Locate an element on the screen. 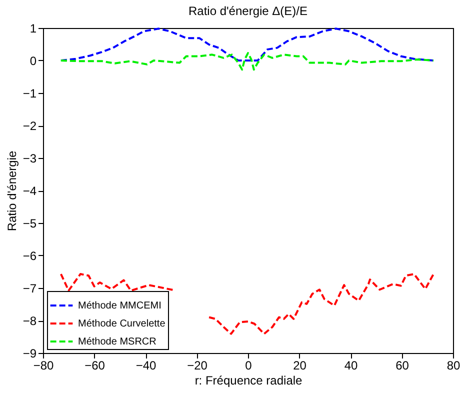 The height and width of the screenshot is (404, 473). x-tick-label: −60 is located at coordinates (95, 365).